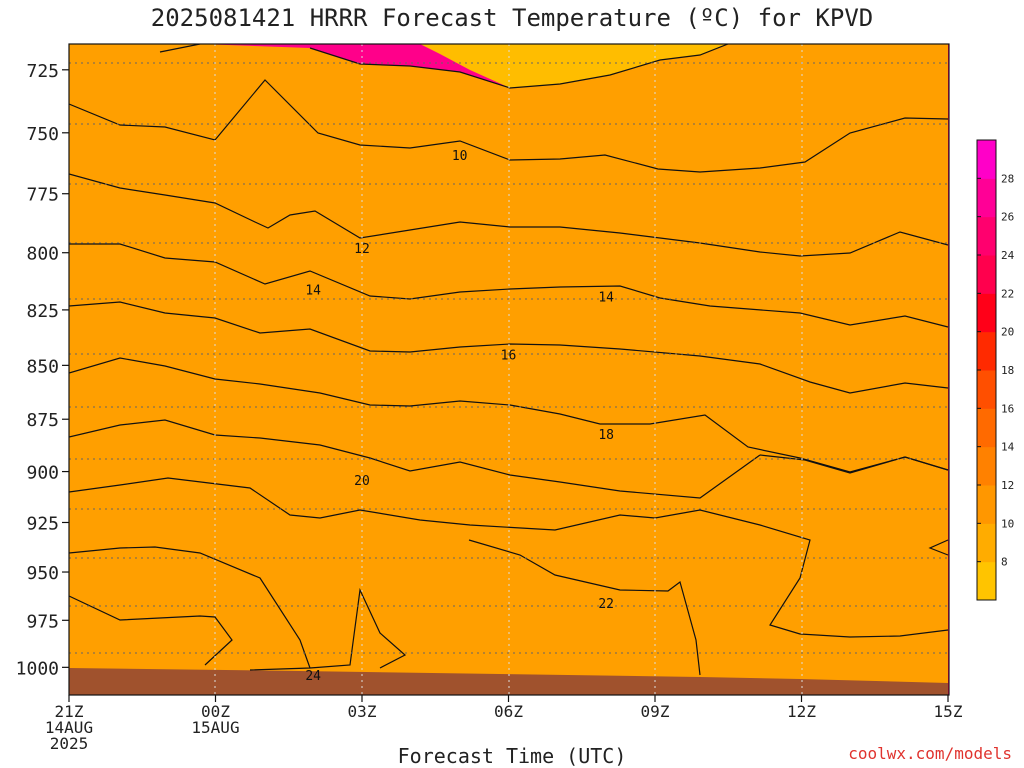  I want to click on contour-label: 18, so click(606, 435).